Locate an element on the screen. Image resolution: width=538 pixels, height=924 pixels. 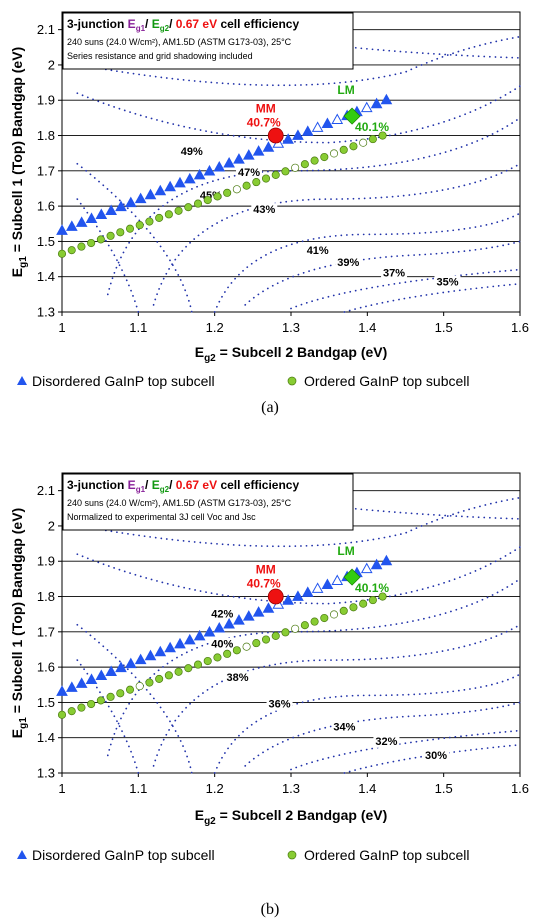
contour-label: 42% is located at coordinates (222, 615).